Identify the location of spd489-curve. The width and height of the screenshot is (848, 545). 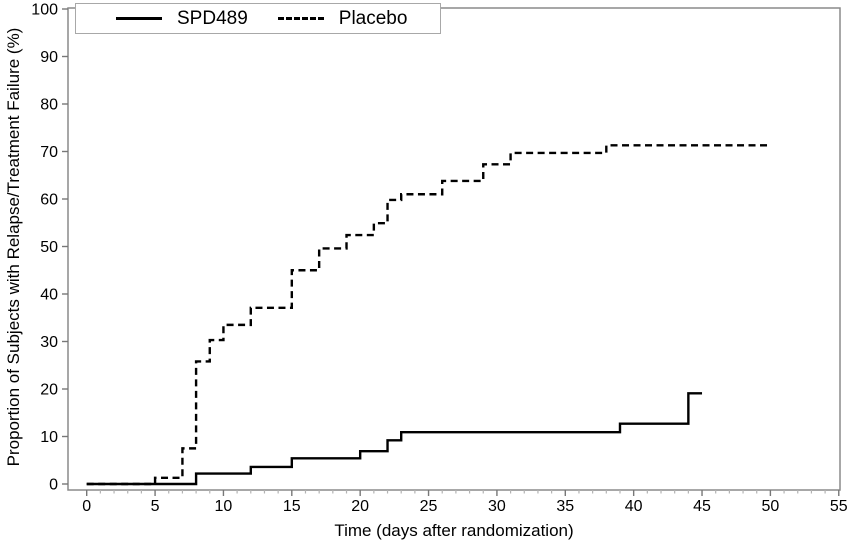
(394, 439).